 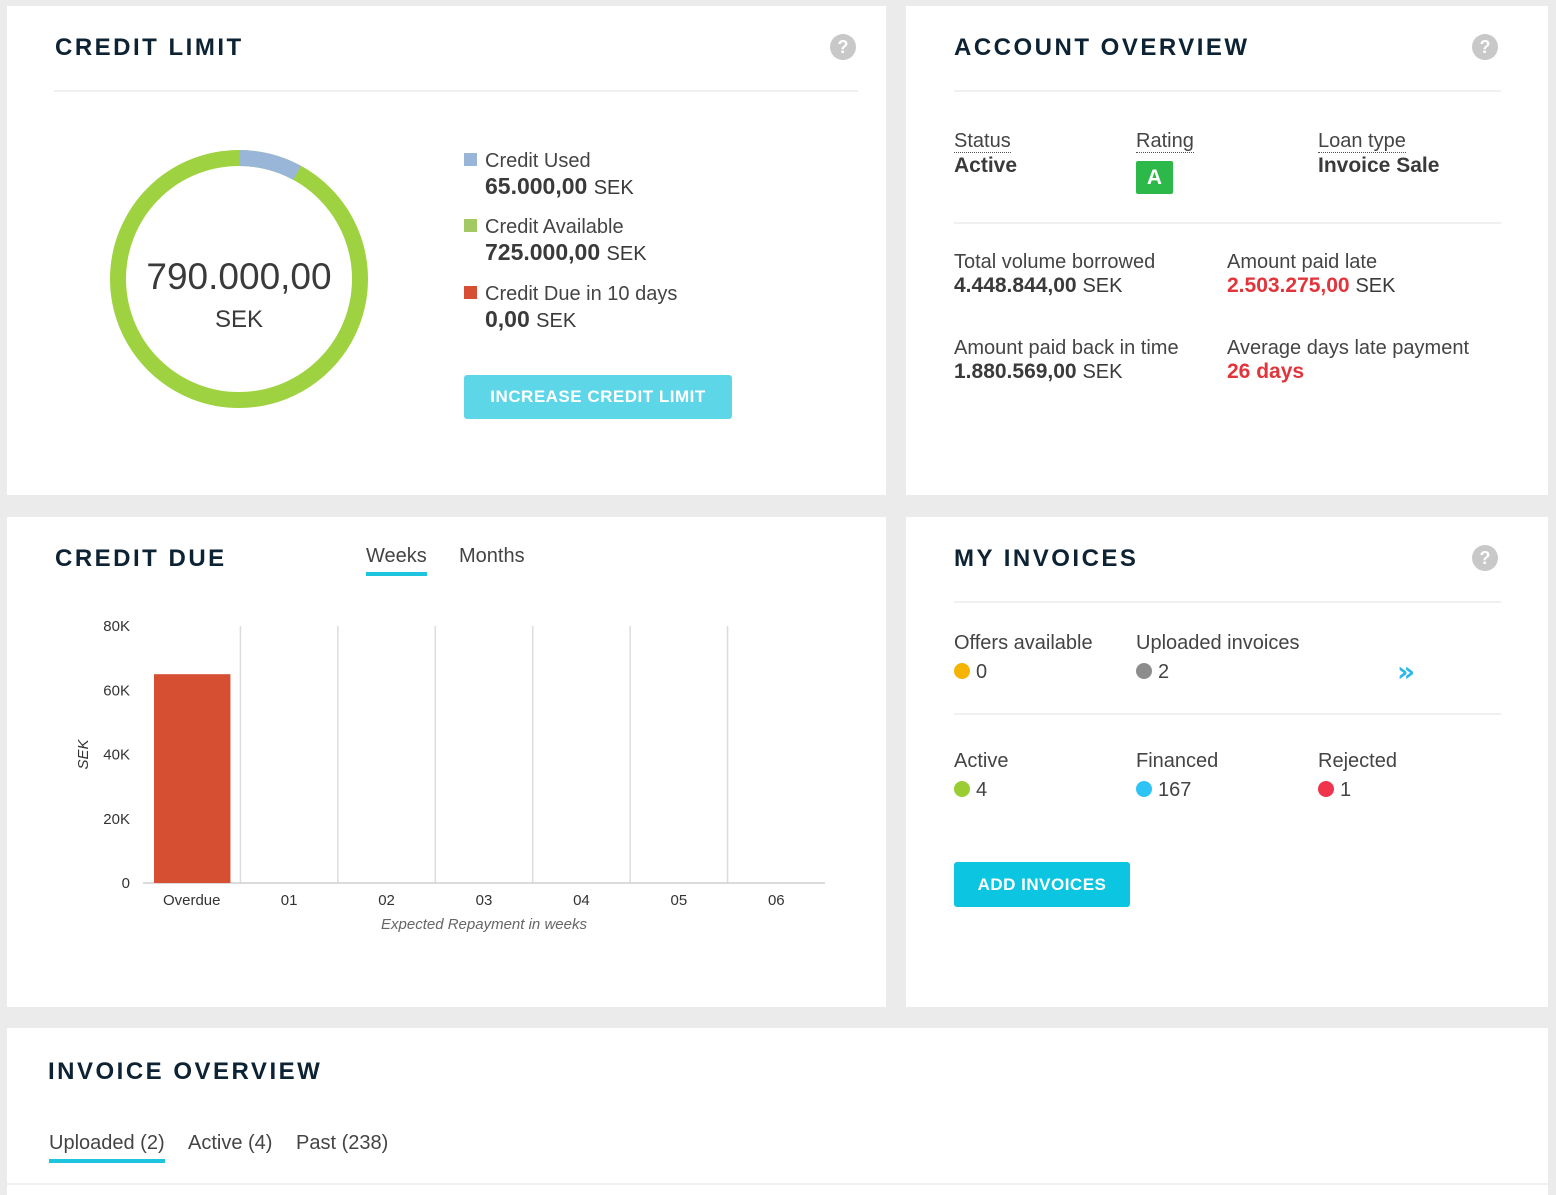 I want to click on rating-label: Rating, so click(x=1165, y=141).